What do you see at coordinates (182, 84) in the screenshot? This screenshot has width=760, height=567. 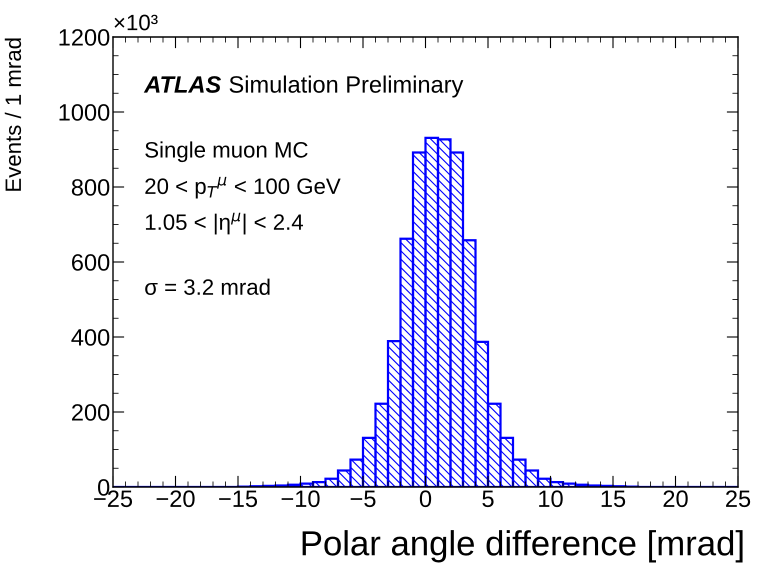 I see `annotation: ATLAS` at bounding box center [182, 84].